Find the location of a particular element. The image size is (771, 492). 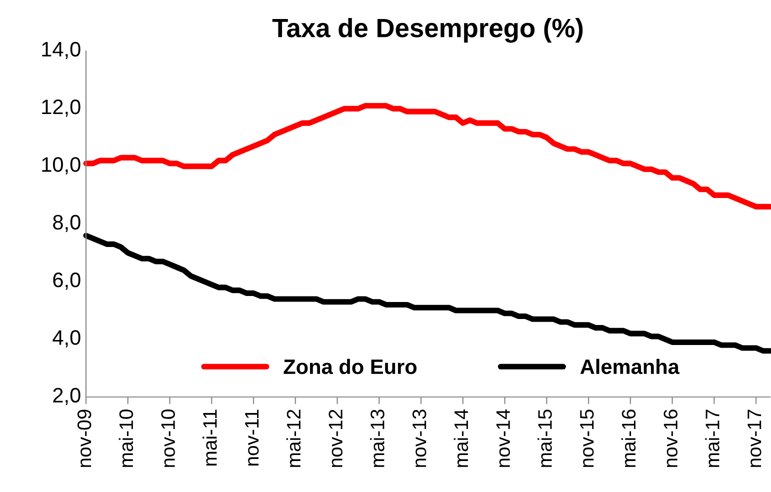

x-tick-label: mai-10 is located at coordinates (126, 438).